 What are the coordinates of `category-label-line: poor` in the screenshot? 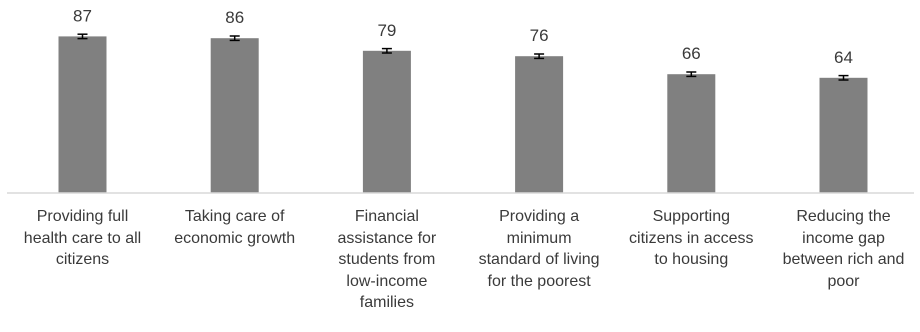 It's located at (843, 281).